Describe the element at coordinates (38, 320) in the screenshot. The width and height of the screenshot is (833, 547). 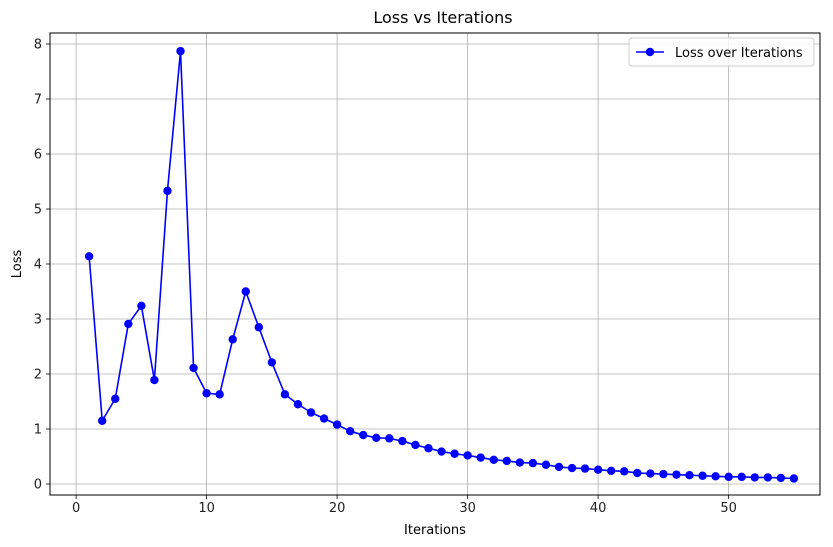
I see `y-tick-label: 3` at that location.